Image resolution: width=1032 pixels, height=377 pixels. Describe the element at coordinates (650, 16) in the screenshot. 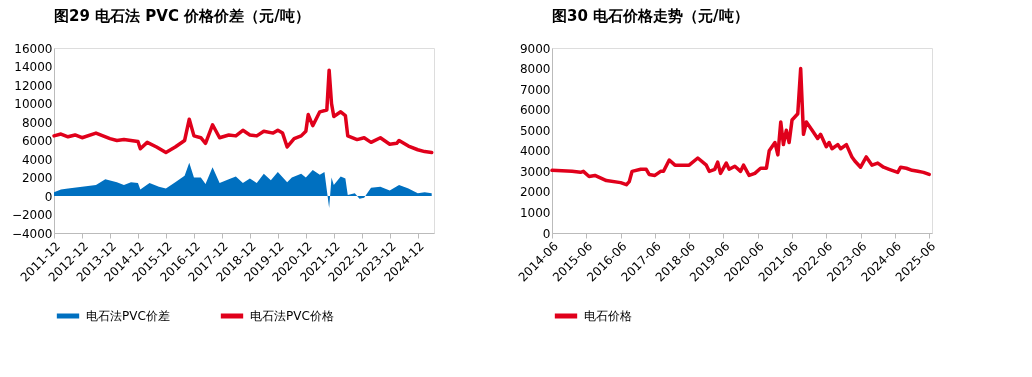

I see `chart-title: 图30 电石价格走势（元/吨）` at that location.